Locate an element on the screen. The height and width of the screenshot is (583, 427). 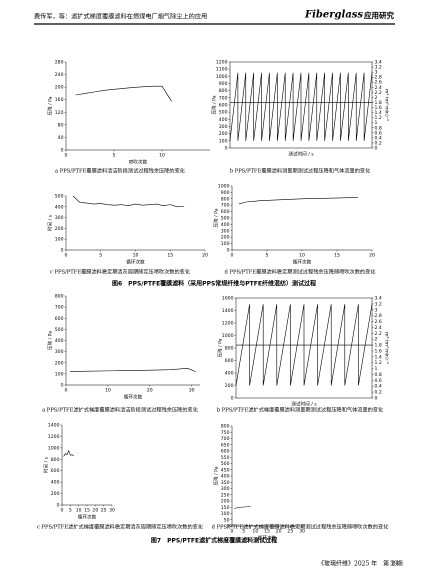
y2-tick-label: 3.2 is located at coordinates (378, 68).